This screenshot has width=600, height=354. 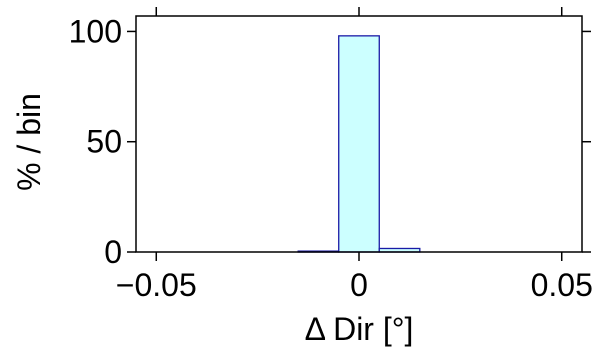 I want to click on x-axis-label: Δ Dir [°], so click(x=359, y=329).